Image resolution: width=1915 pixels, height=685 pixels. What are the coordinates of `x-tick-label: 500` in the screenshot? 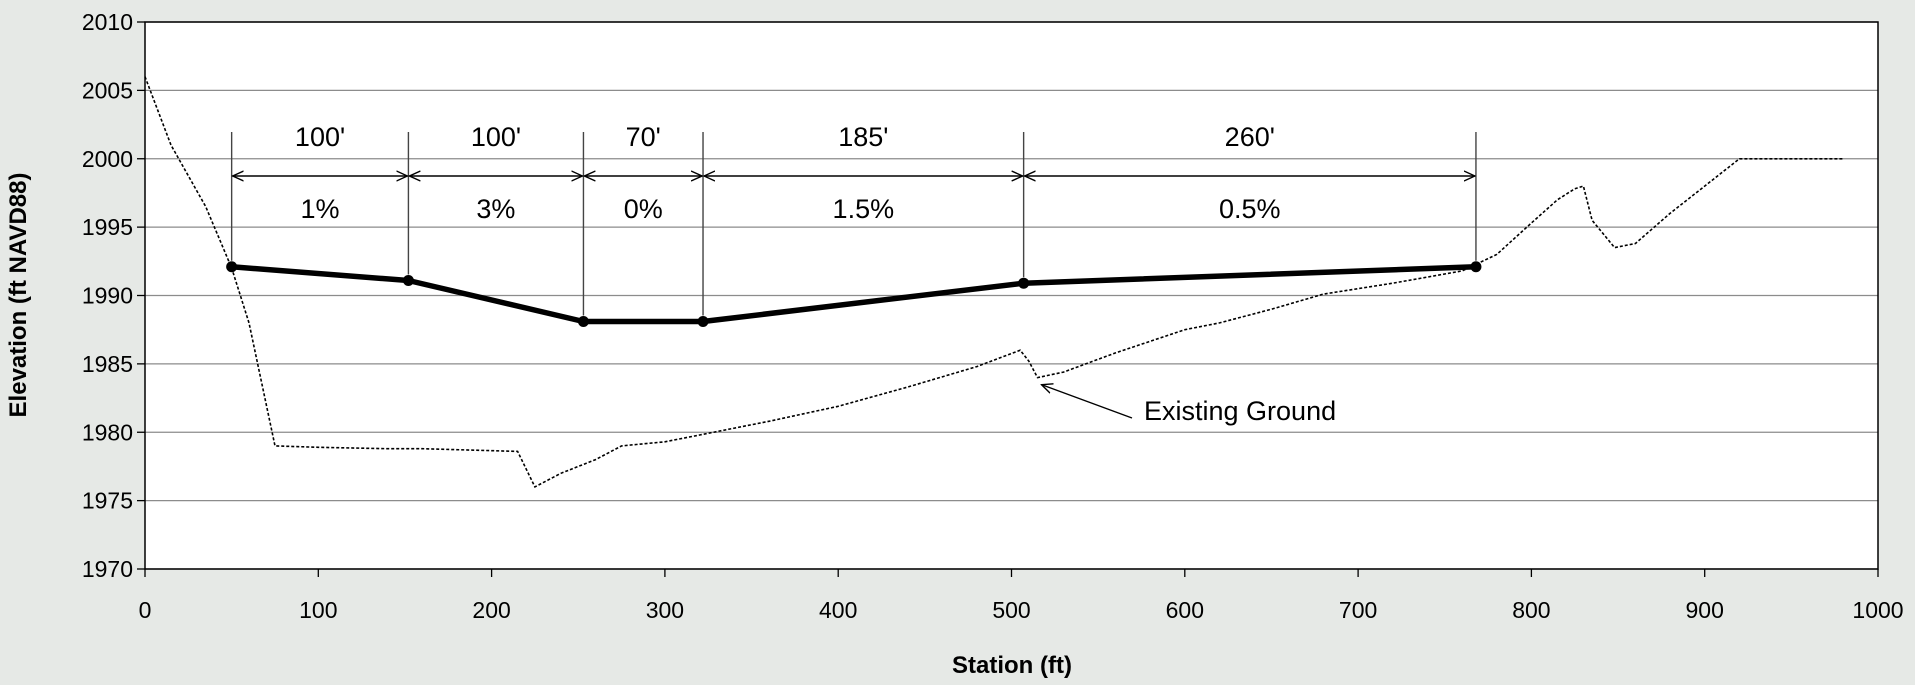 It's located at (1011, 610).